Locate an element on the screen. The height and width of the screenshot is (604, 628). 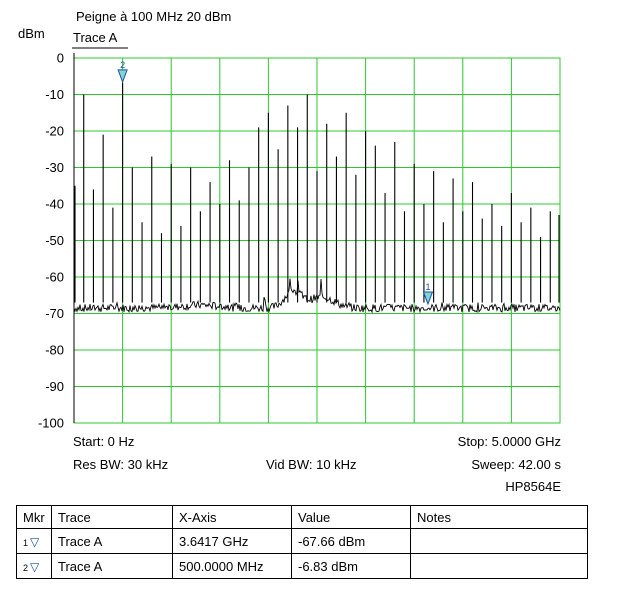
row-value: -6.83 dBm is located at coordinates (351, 566).